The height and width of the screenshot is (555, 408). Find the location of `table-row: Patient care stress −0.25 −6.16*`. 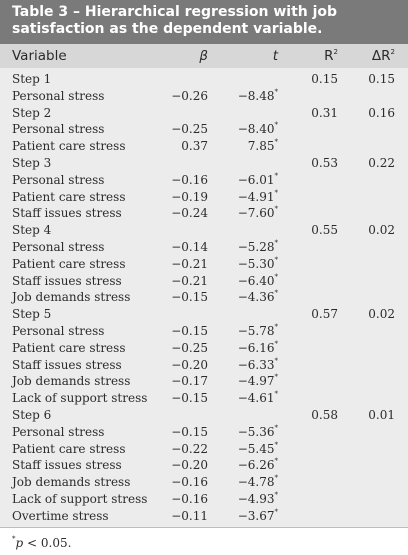

table-row: Patient care stress −0.25 −6.16* is located at coordinates (204, 348).